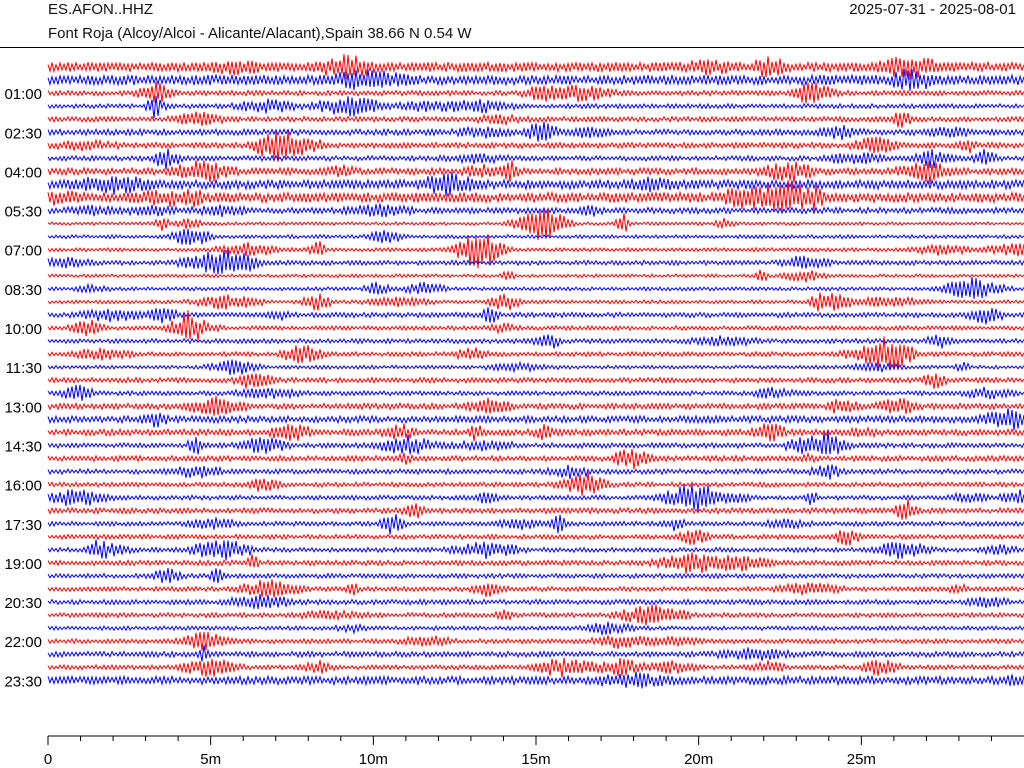 This screenshot has height=768, width=1024. I want to click on time-label: 05:30, so click(23, 212).